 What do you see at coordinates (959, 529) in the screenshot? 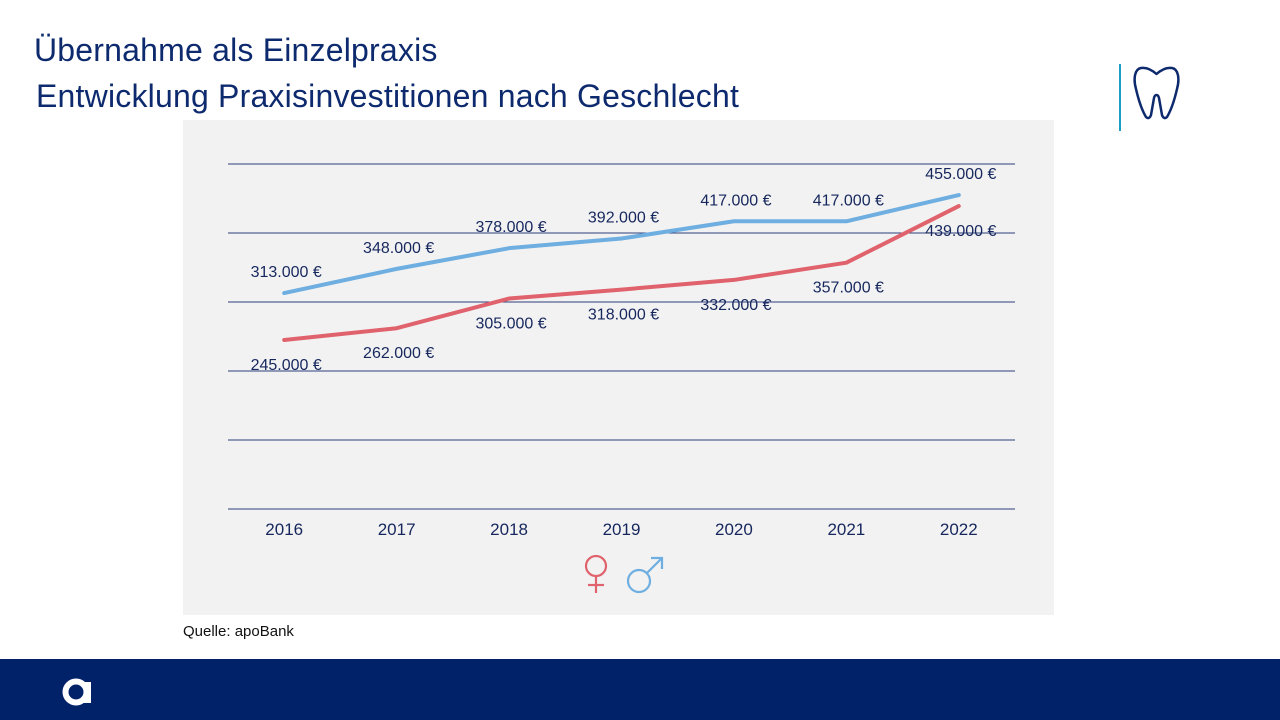
I see `x-tick-label: 2022` at bounding box center [959, 529].